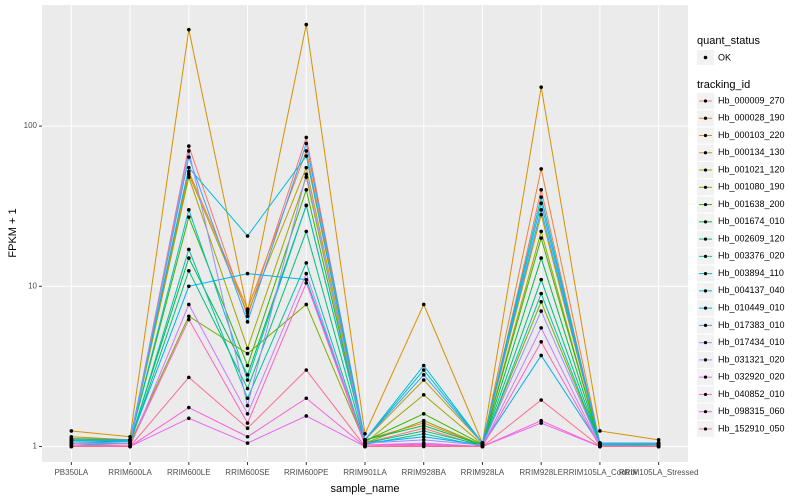 The height and width of the screenshot is (500, 800). What do you see at coordinates (189, 472) in the screenshot?
I see `x-tick-label: RRIM600LE` at bounding box center [189, 472].